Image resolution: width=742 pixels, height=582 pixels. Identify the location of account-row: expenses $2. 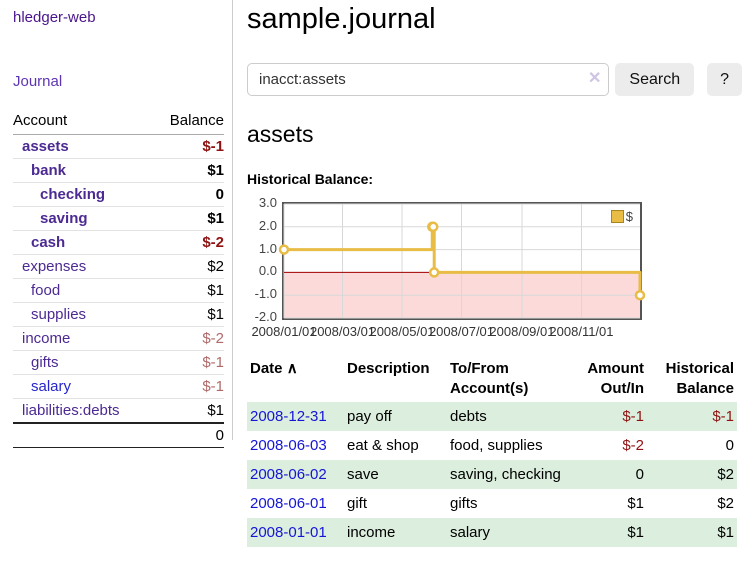
(118, 266).